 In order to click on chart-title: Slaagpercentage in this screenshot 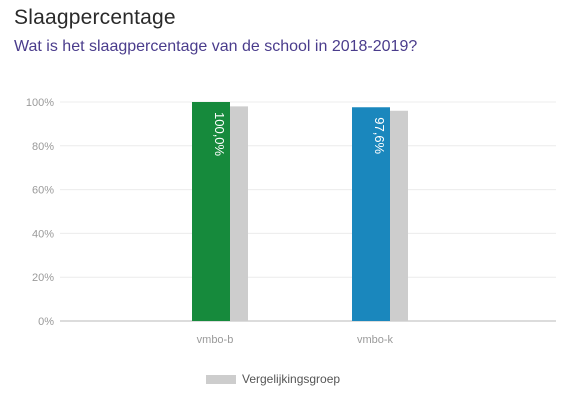, I will do `click(95, 17)`.